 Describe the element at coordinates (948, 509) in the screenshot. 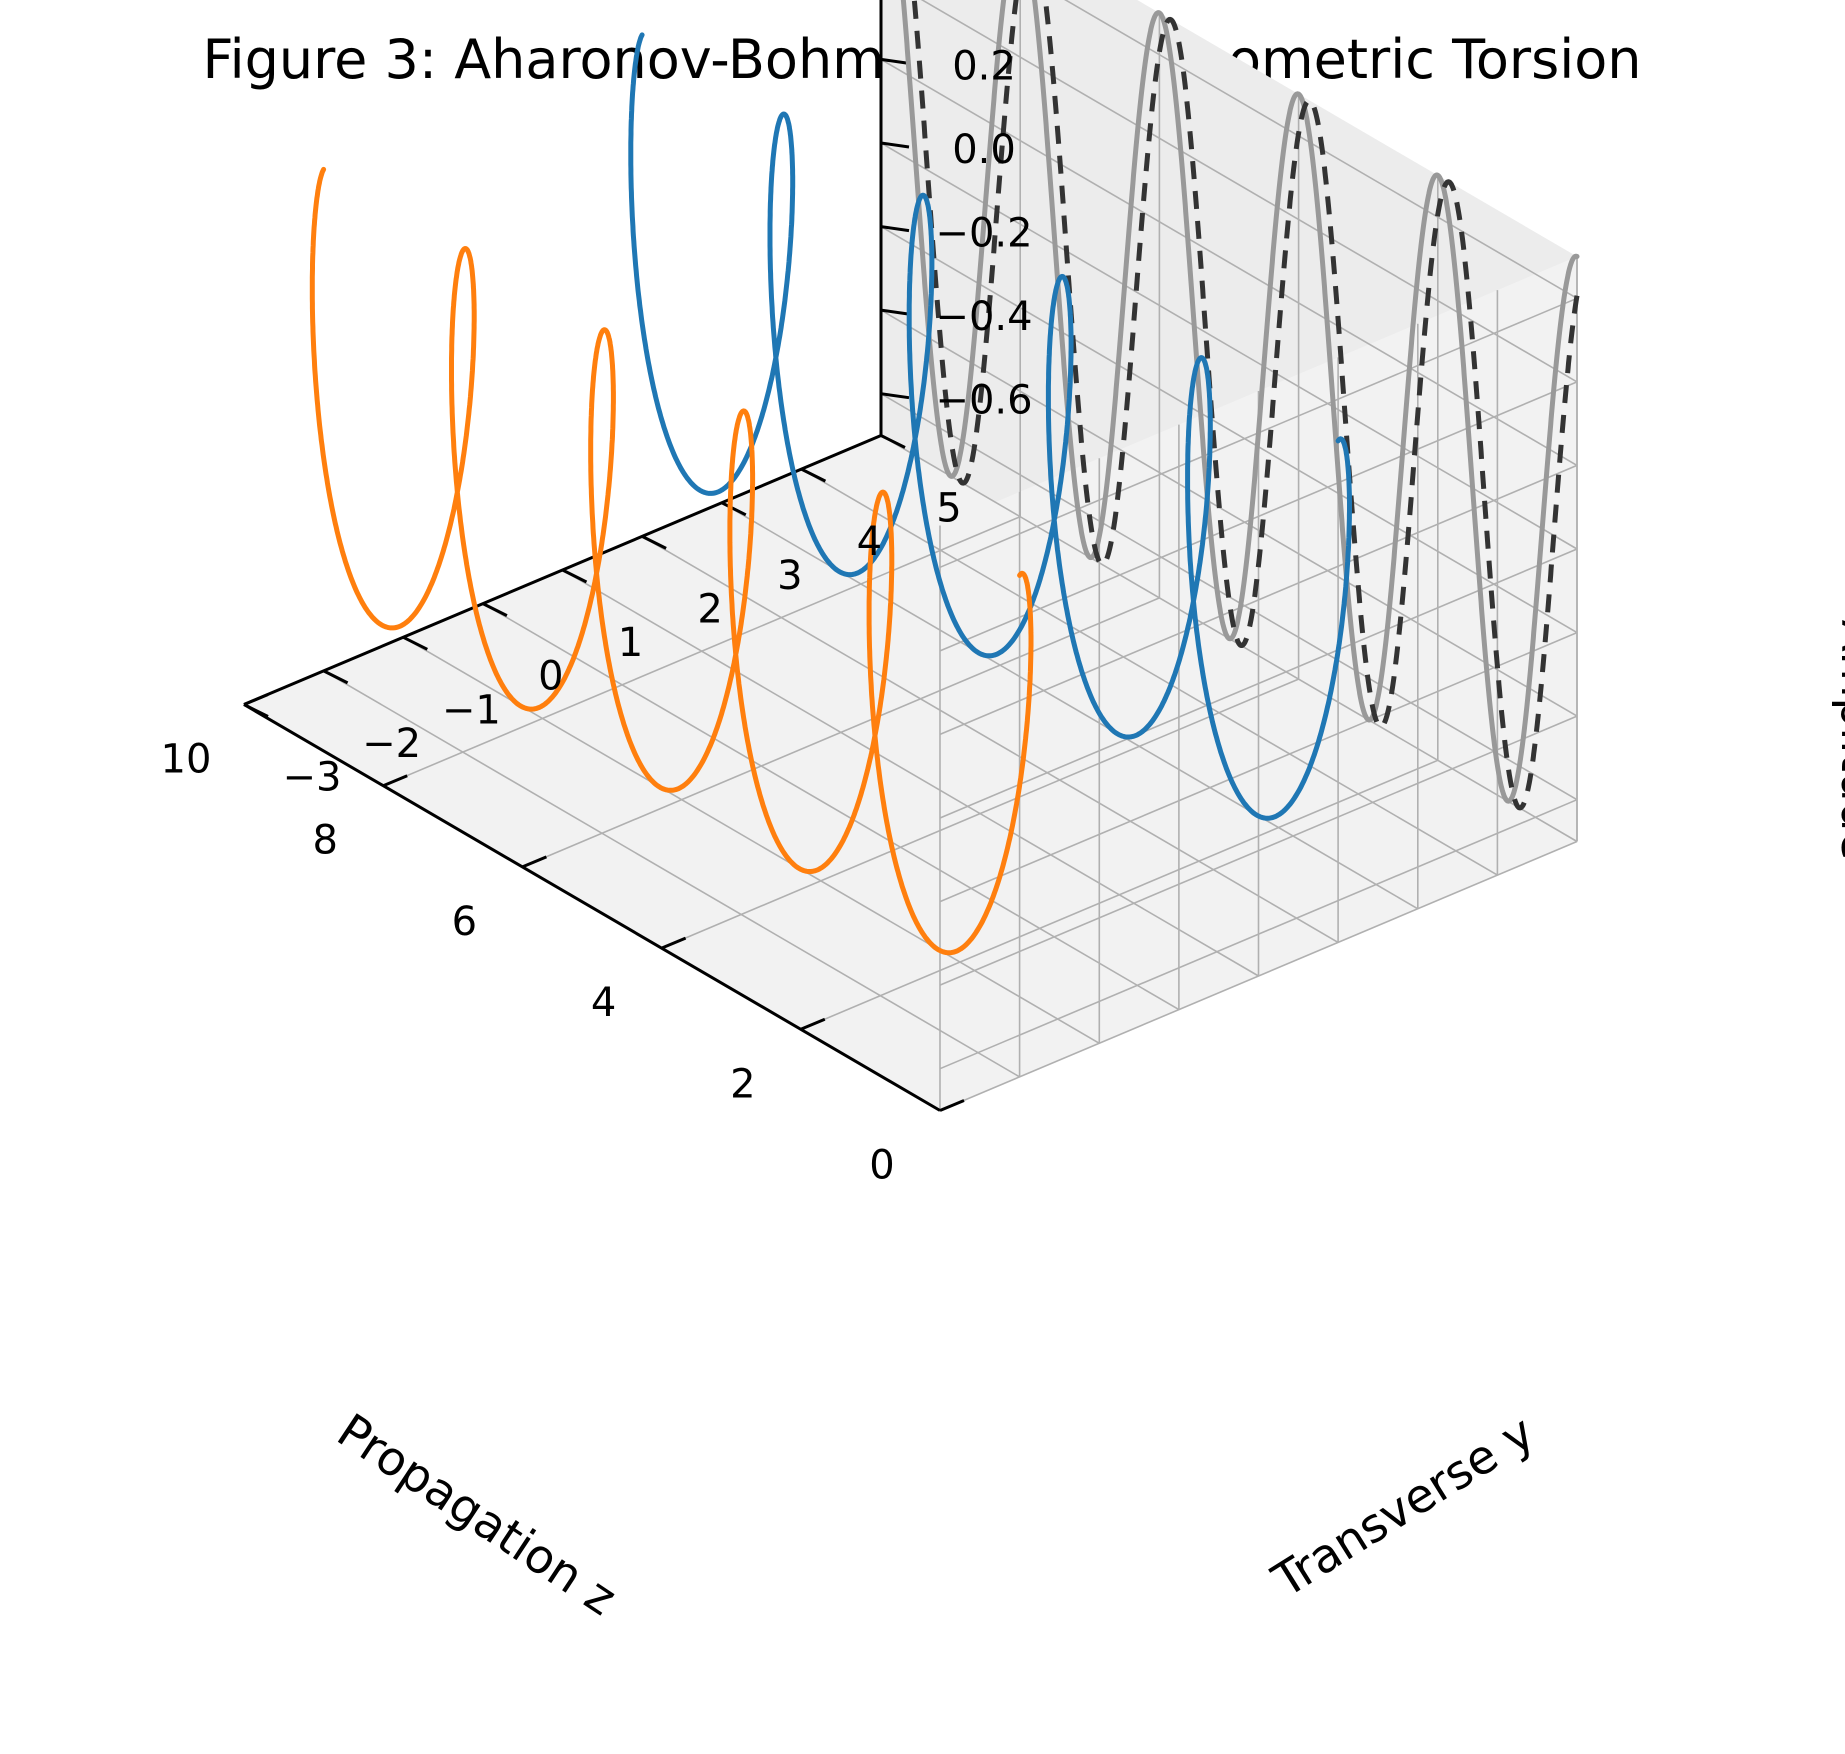

I see `y-tick-label: 5` at that location.